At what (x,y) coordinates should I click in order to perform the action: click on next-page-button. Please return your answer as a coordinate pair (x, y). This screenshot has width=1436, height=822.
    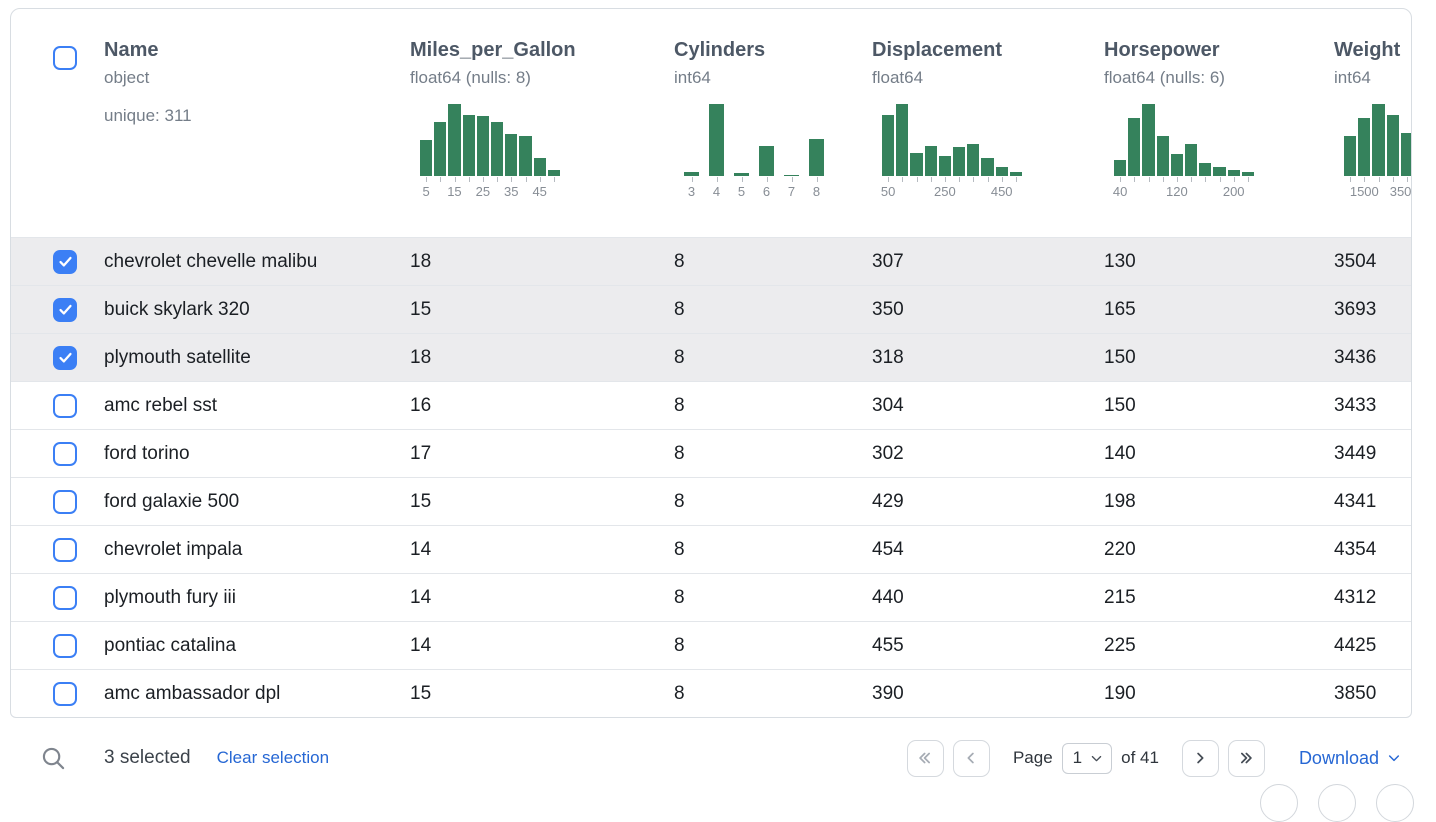
    Looking at the image, I should click on (1200, 758).